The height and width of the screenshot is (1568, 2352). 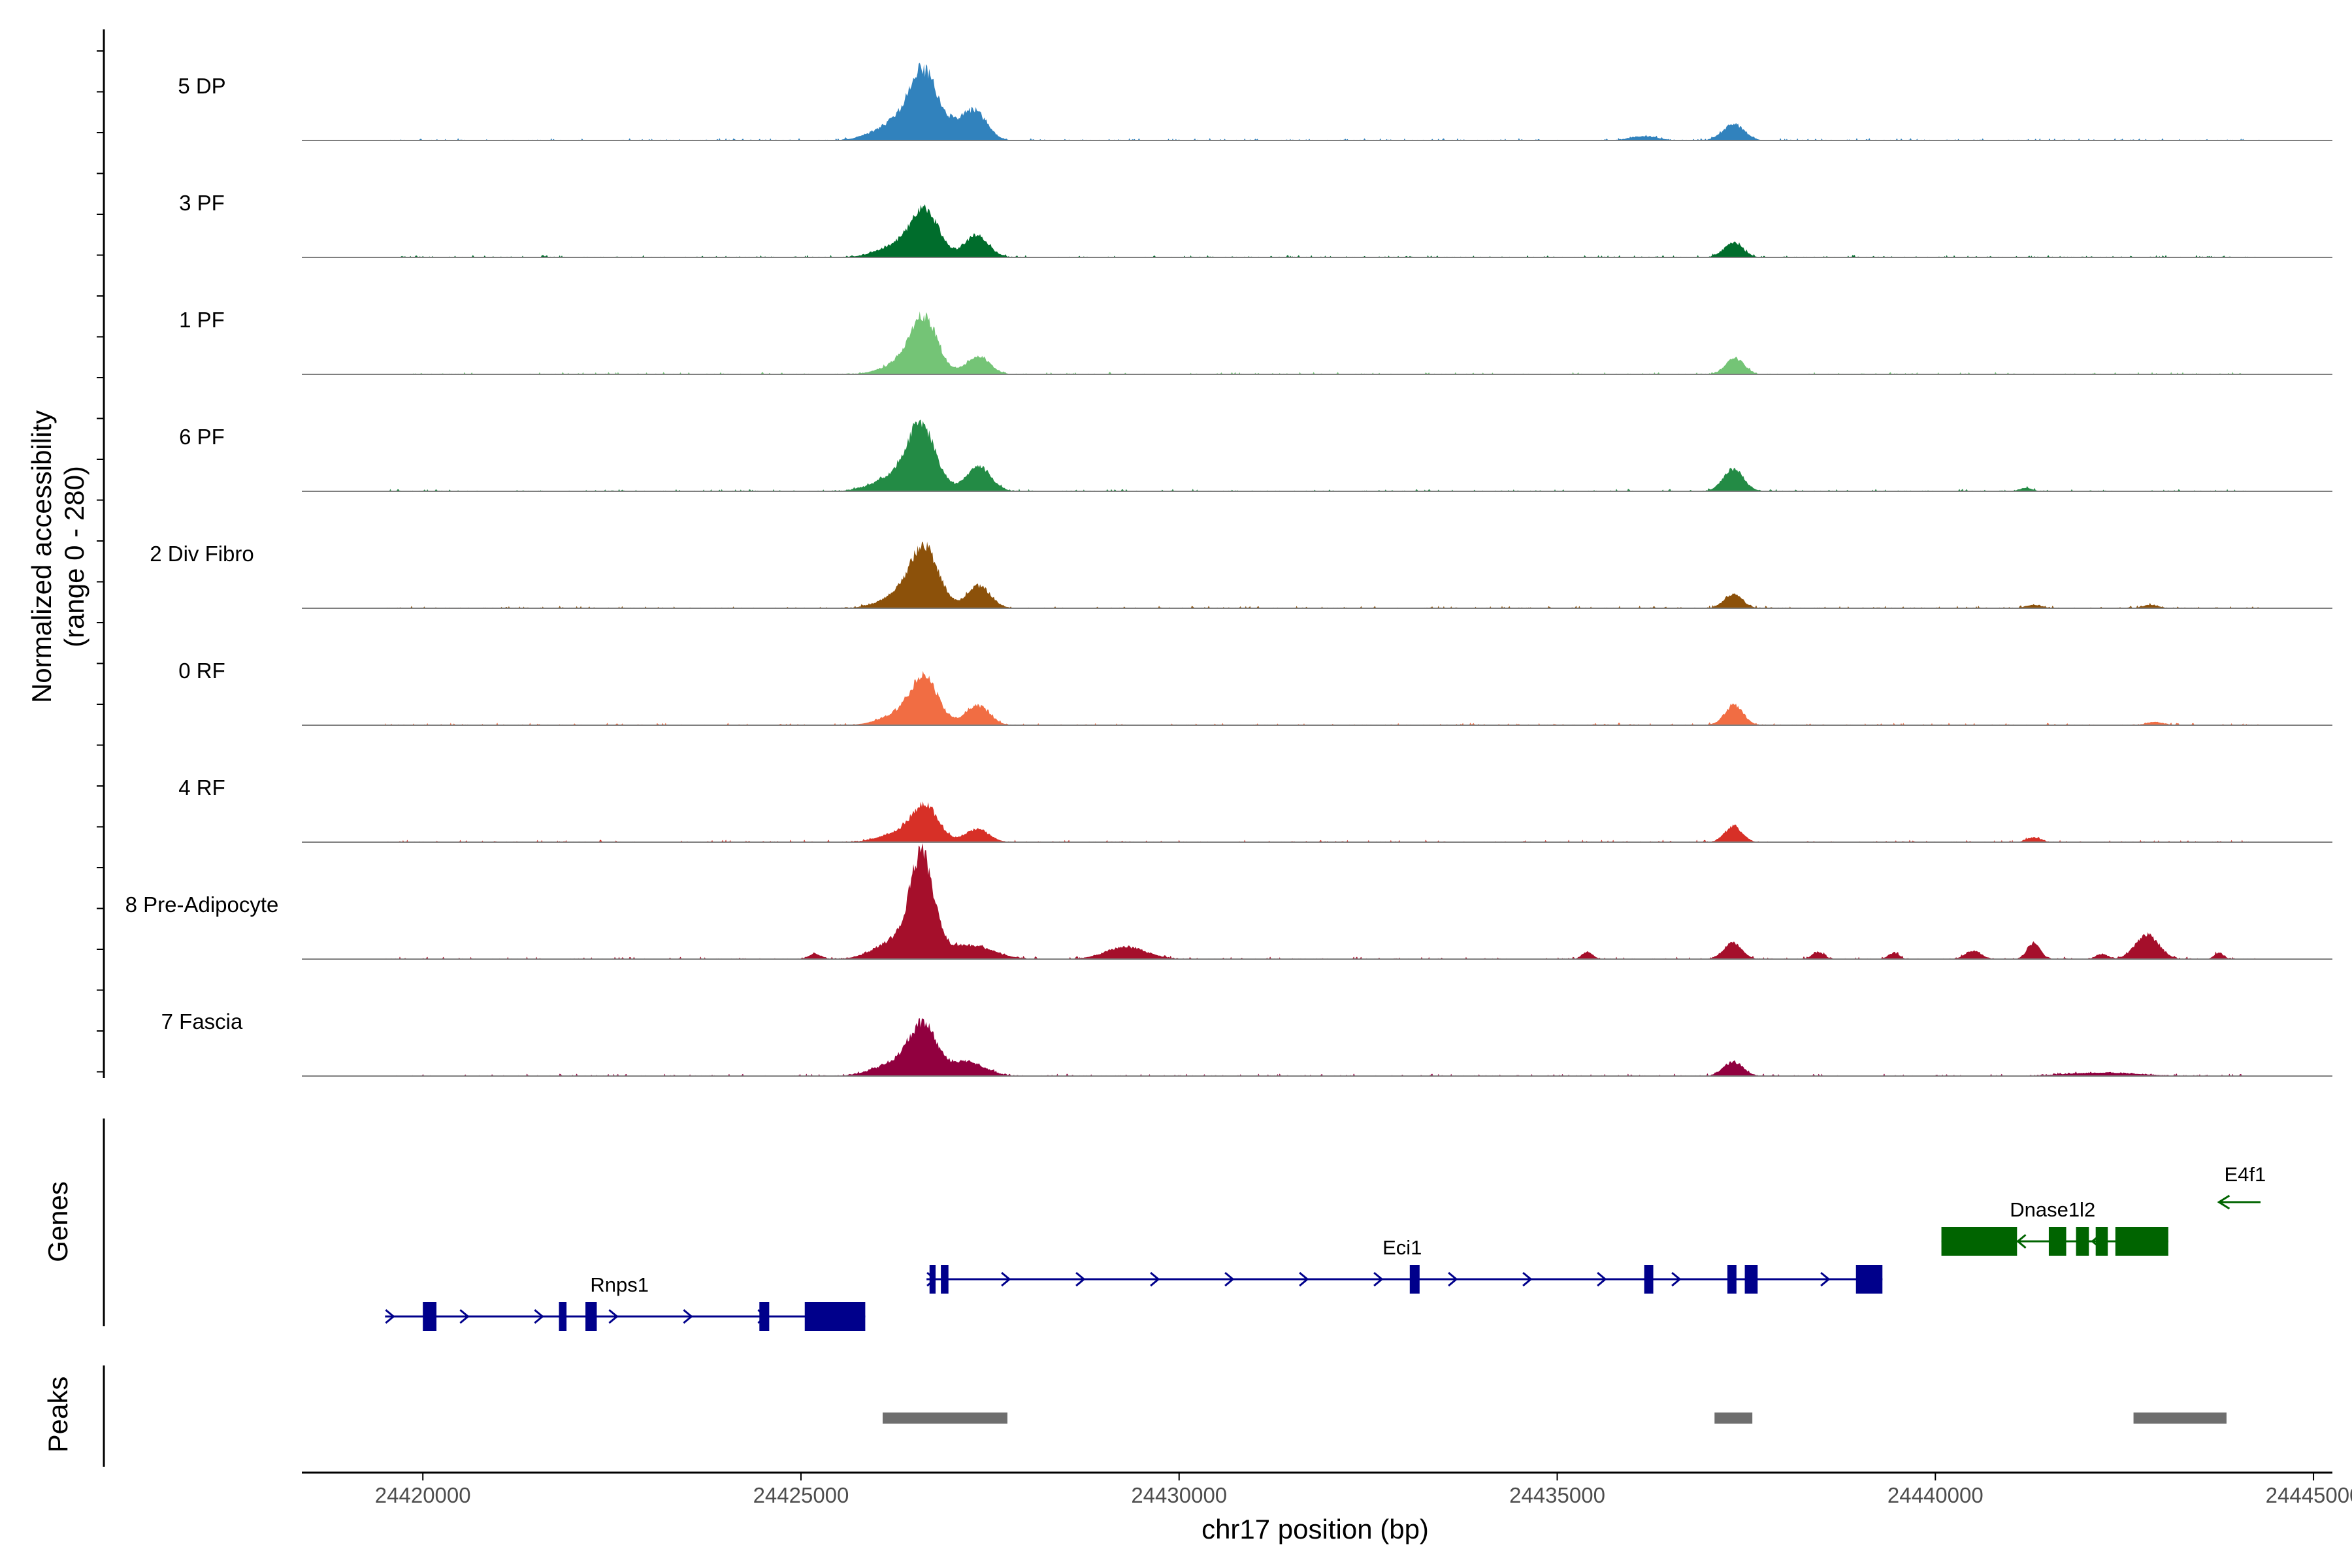 I want to click on track-label: 3 PF, so click(x=202, y=203).